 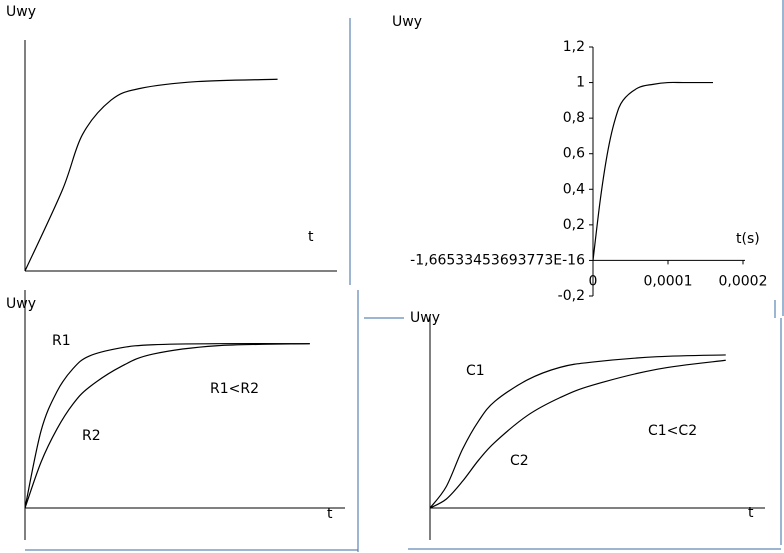 What do you see at coordinates (743, 281) in the screenshot?
I see `x-tick-label: 0,0002` at bounding box center [743, 281].